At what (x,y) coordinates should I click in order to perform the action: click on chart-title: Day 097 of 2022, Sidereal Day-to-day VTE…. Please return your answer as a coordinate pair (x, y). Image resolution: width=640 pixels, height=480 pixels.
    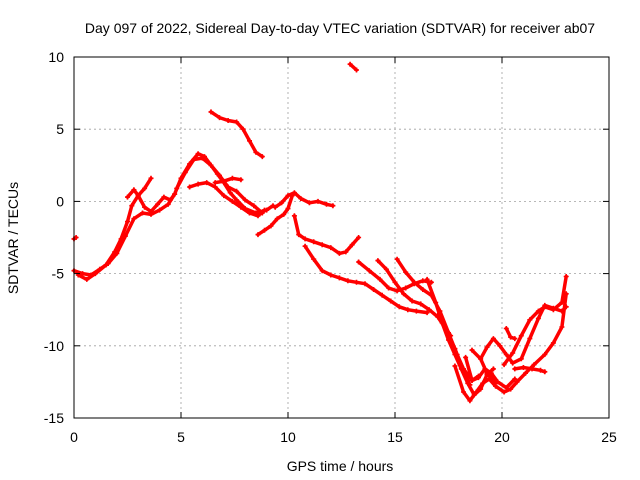
    Looking at the image, I should click on (340, 28).